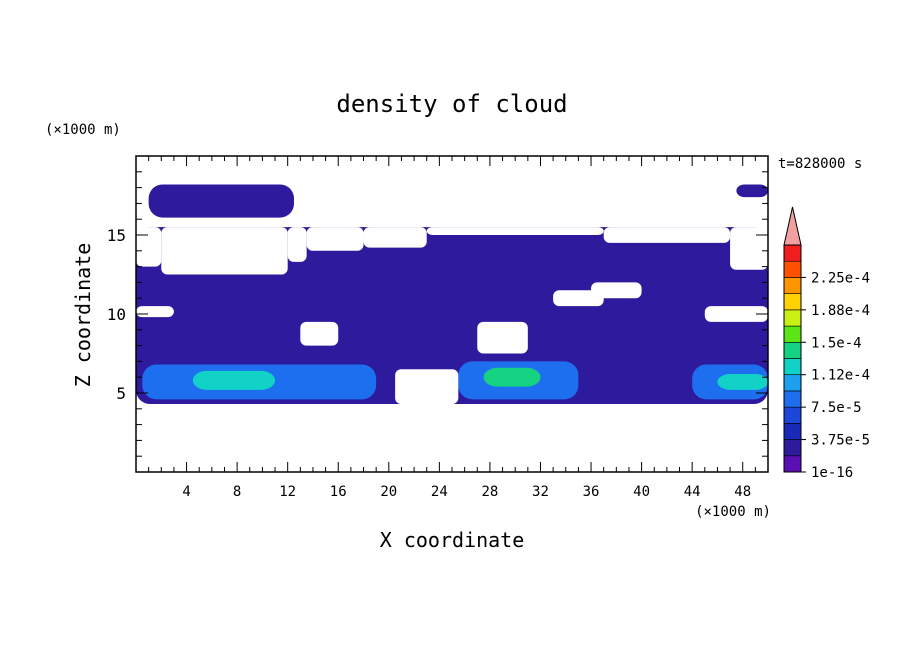 This screenshot has width=904, height=654. Describe the element at coordinates (186, 492) in the screenshot. I see `x-tick-label: 4` at that location.